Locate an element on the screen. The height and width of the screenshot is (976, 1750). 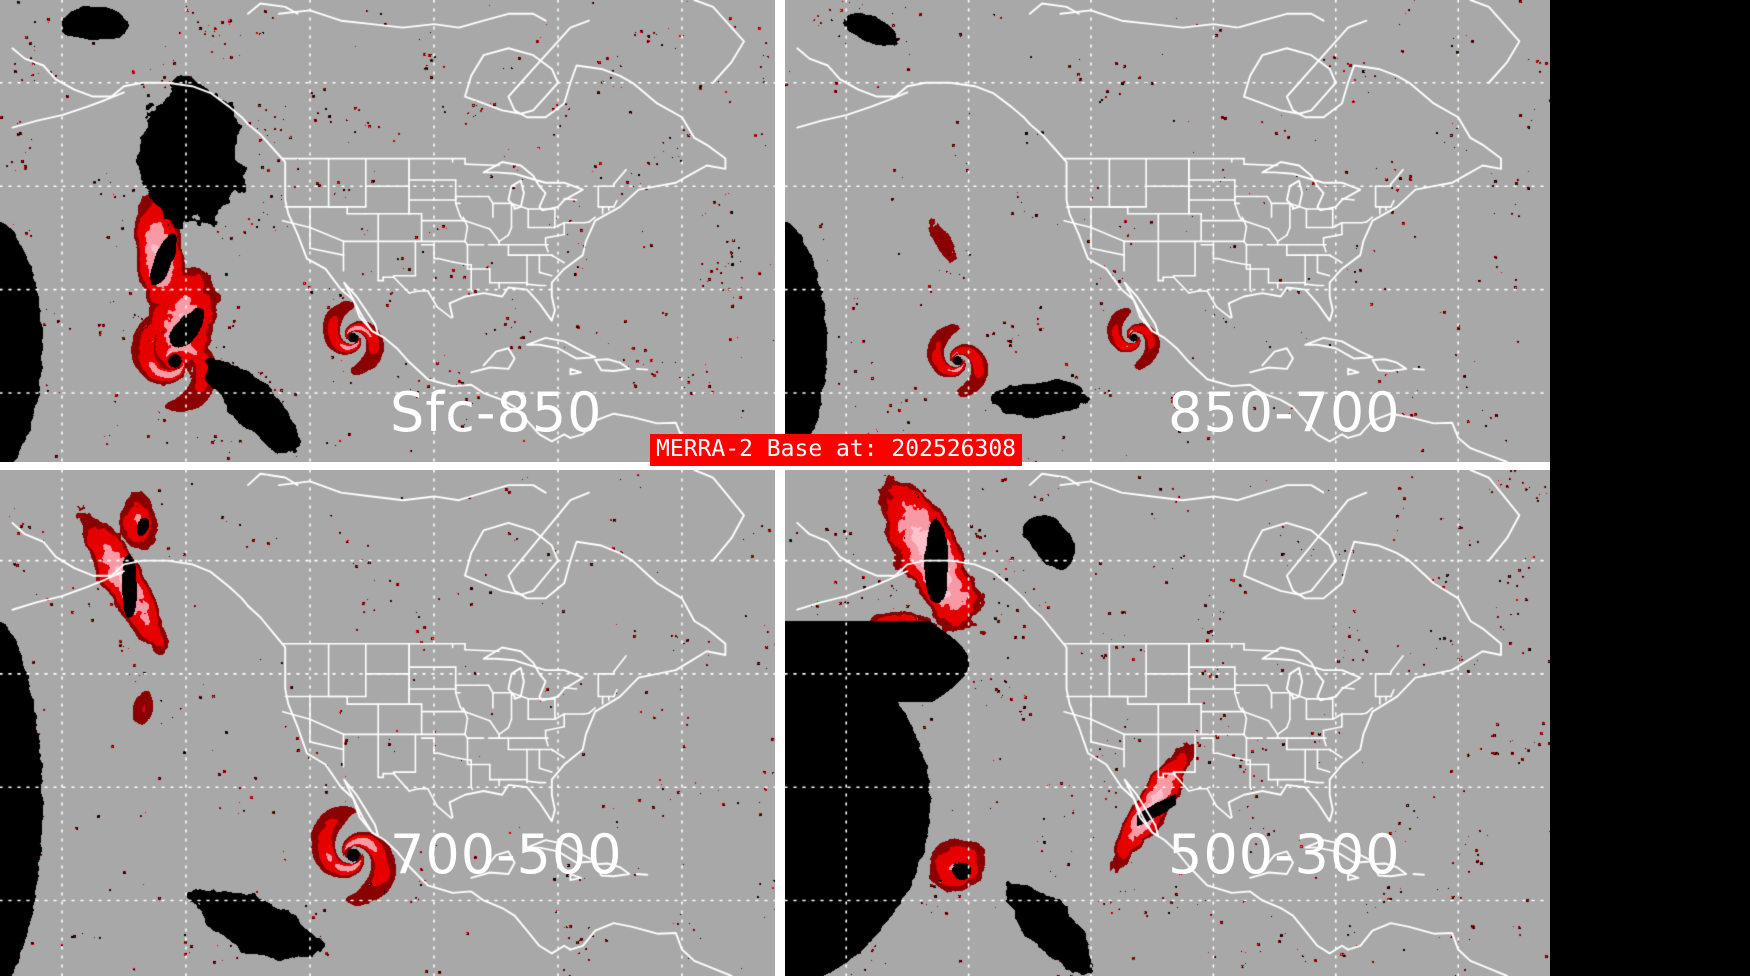
panel-divider-horizontal is located at coordinates (775, 466).